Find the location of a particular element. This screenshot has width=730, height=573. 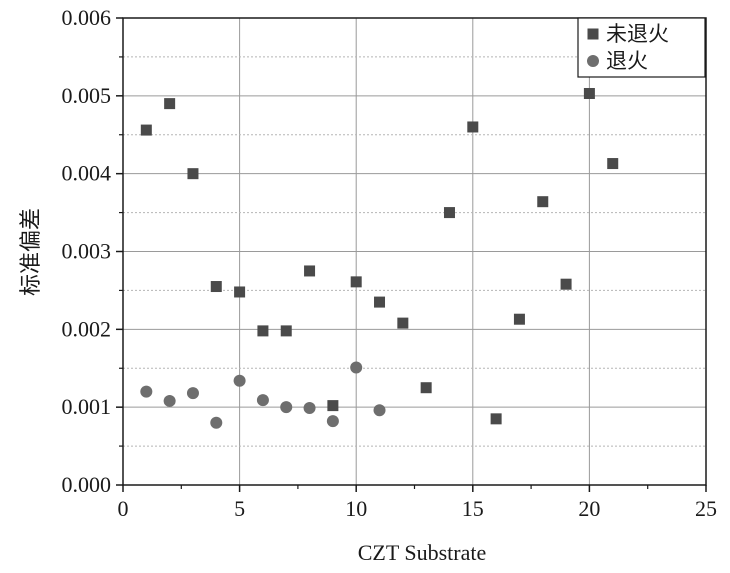

y-tick-label: 0.003 is located at coordinates (87, 251).